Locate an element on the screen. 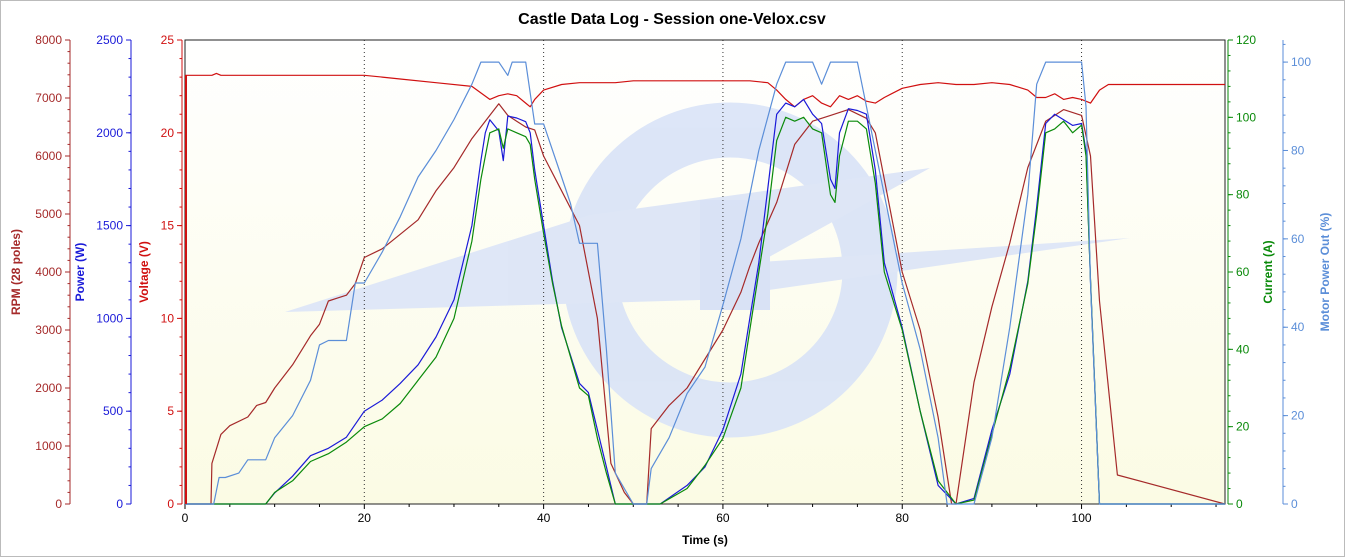 The width and height of the screenshot is (1345, 557). motor_out-axis-label: Motor Power Out (%) is located at coordinates (1325, 272).